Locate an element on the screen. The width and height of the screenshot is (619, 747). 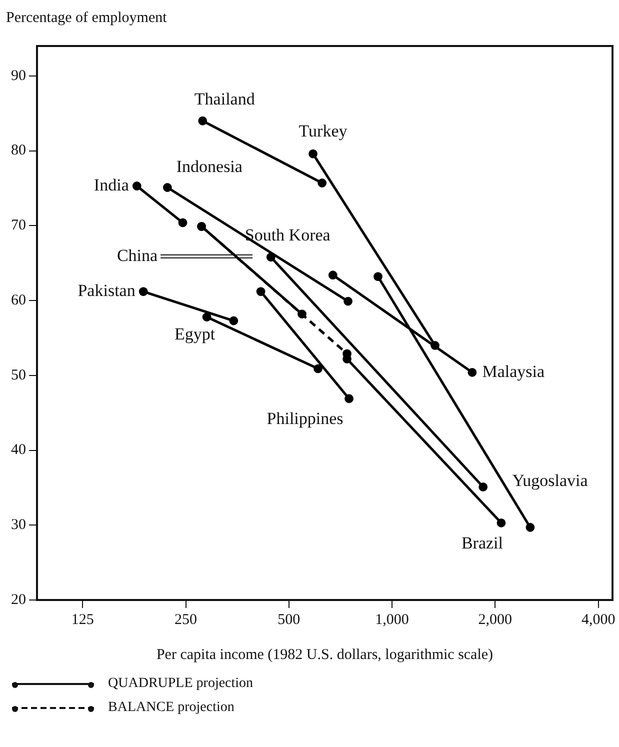
y-tick-label: 70 is located at coordinates (18, 226).